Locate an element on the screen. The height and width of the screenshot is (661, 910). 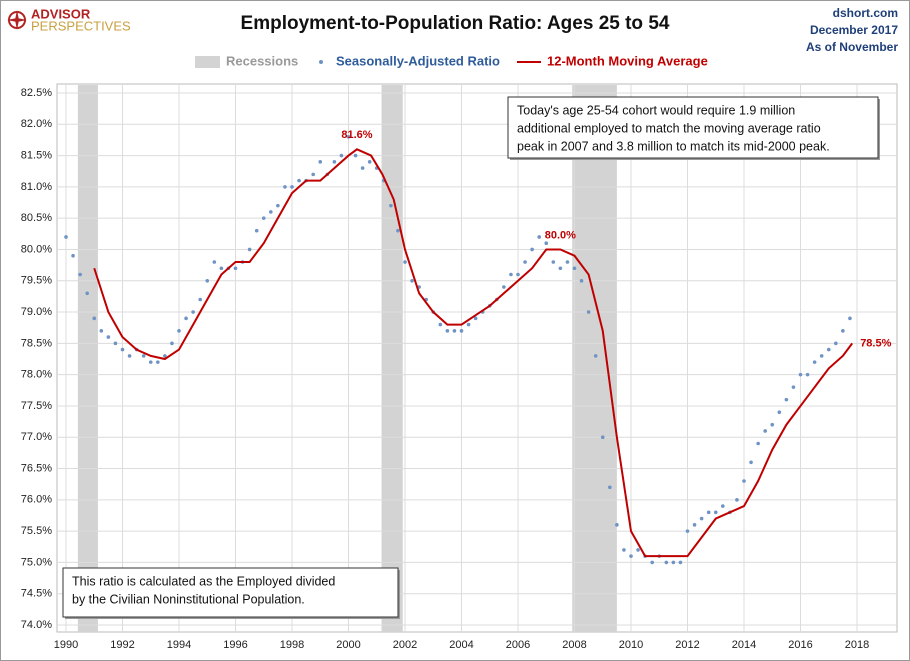
y-tick-label: 80.5% is located at coordinates (36, 218).